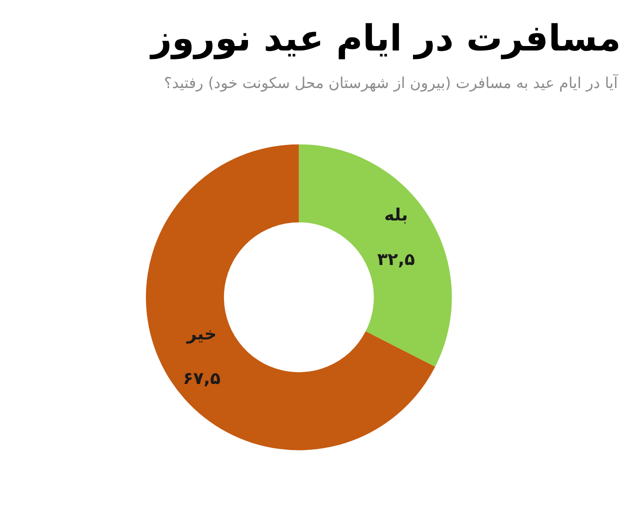 Image resolution: width=640 pixels, height=517 pixels. What do you see at coordinates (391, 82) in the screenshot?
I see `chart-subtitle: آیا در ایام عید به مسافرت (بیرون از شهرستان محل سکونت خود) رفتید؟` at bounding box center [391, 82].